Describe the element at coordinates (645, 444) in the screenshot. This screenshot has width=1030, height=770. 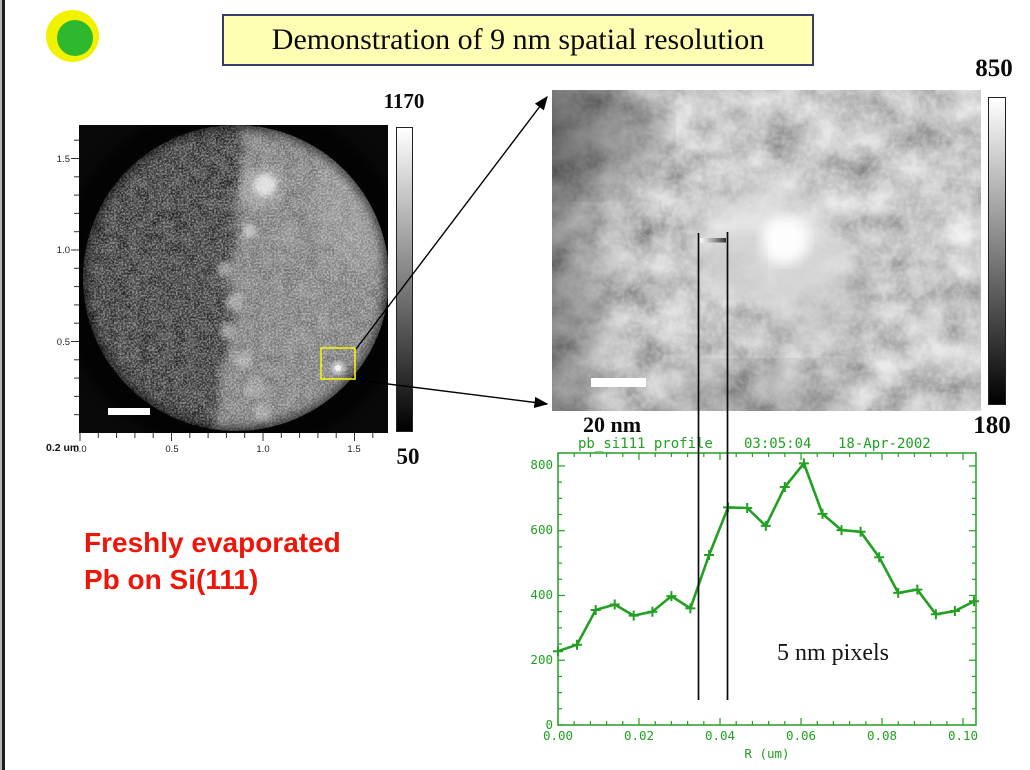
I see `plot-title-name: pb_si111 profile` at that location.